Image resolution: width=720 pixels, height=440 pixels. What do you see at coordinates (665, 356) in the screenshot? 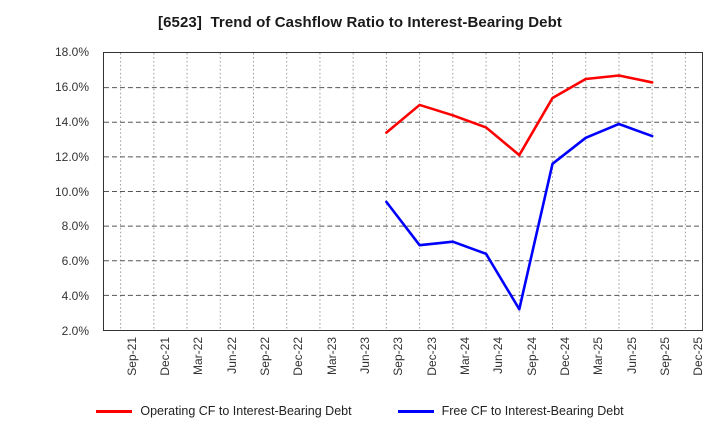
I see `x-tick-label: Sep-25` at bounding box center [665, 356].